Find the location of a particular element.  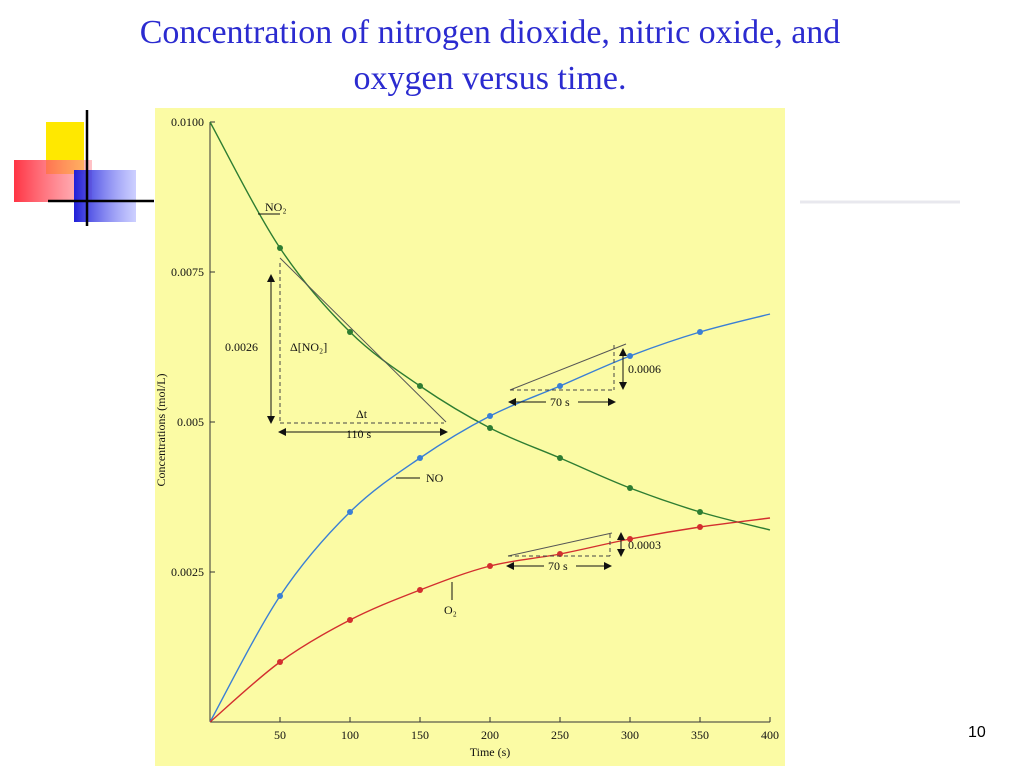

no-tangent-line is located at coordinates (568, 367).